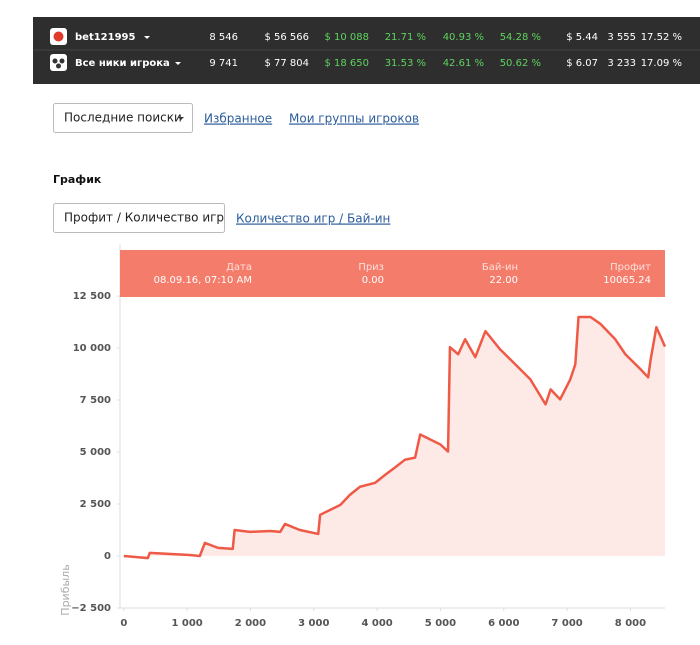 The width and height of the screenshot is (700, 645). Describe the element at coordinates (503, 280) in the screenshot. I see `tooltip-value: 22.00` at that location.